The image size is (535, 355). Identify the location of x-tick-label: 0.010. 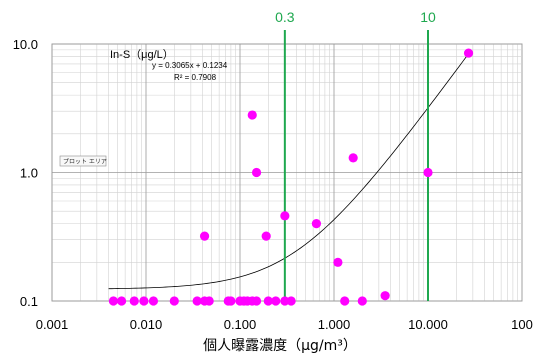
(146, 324).